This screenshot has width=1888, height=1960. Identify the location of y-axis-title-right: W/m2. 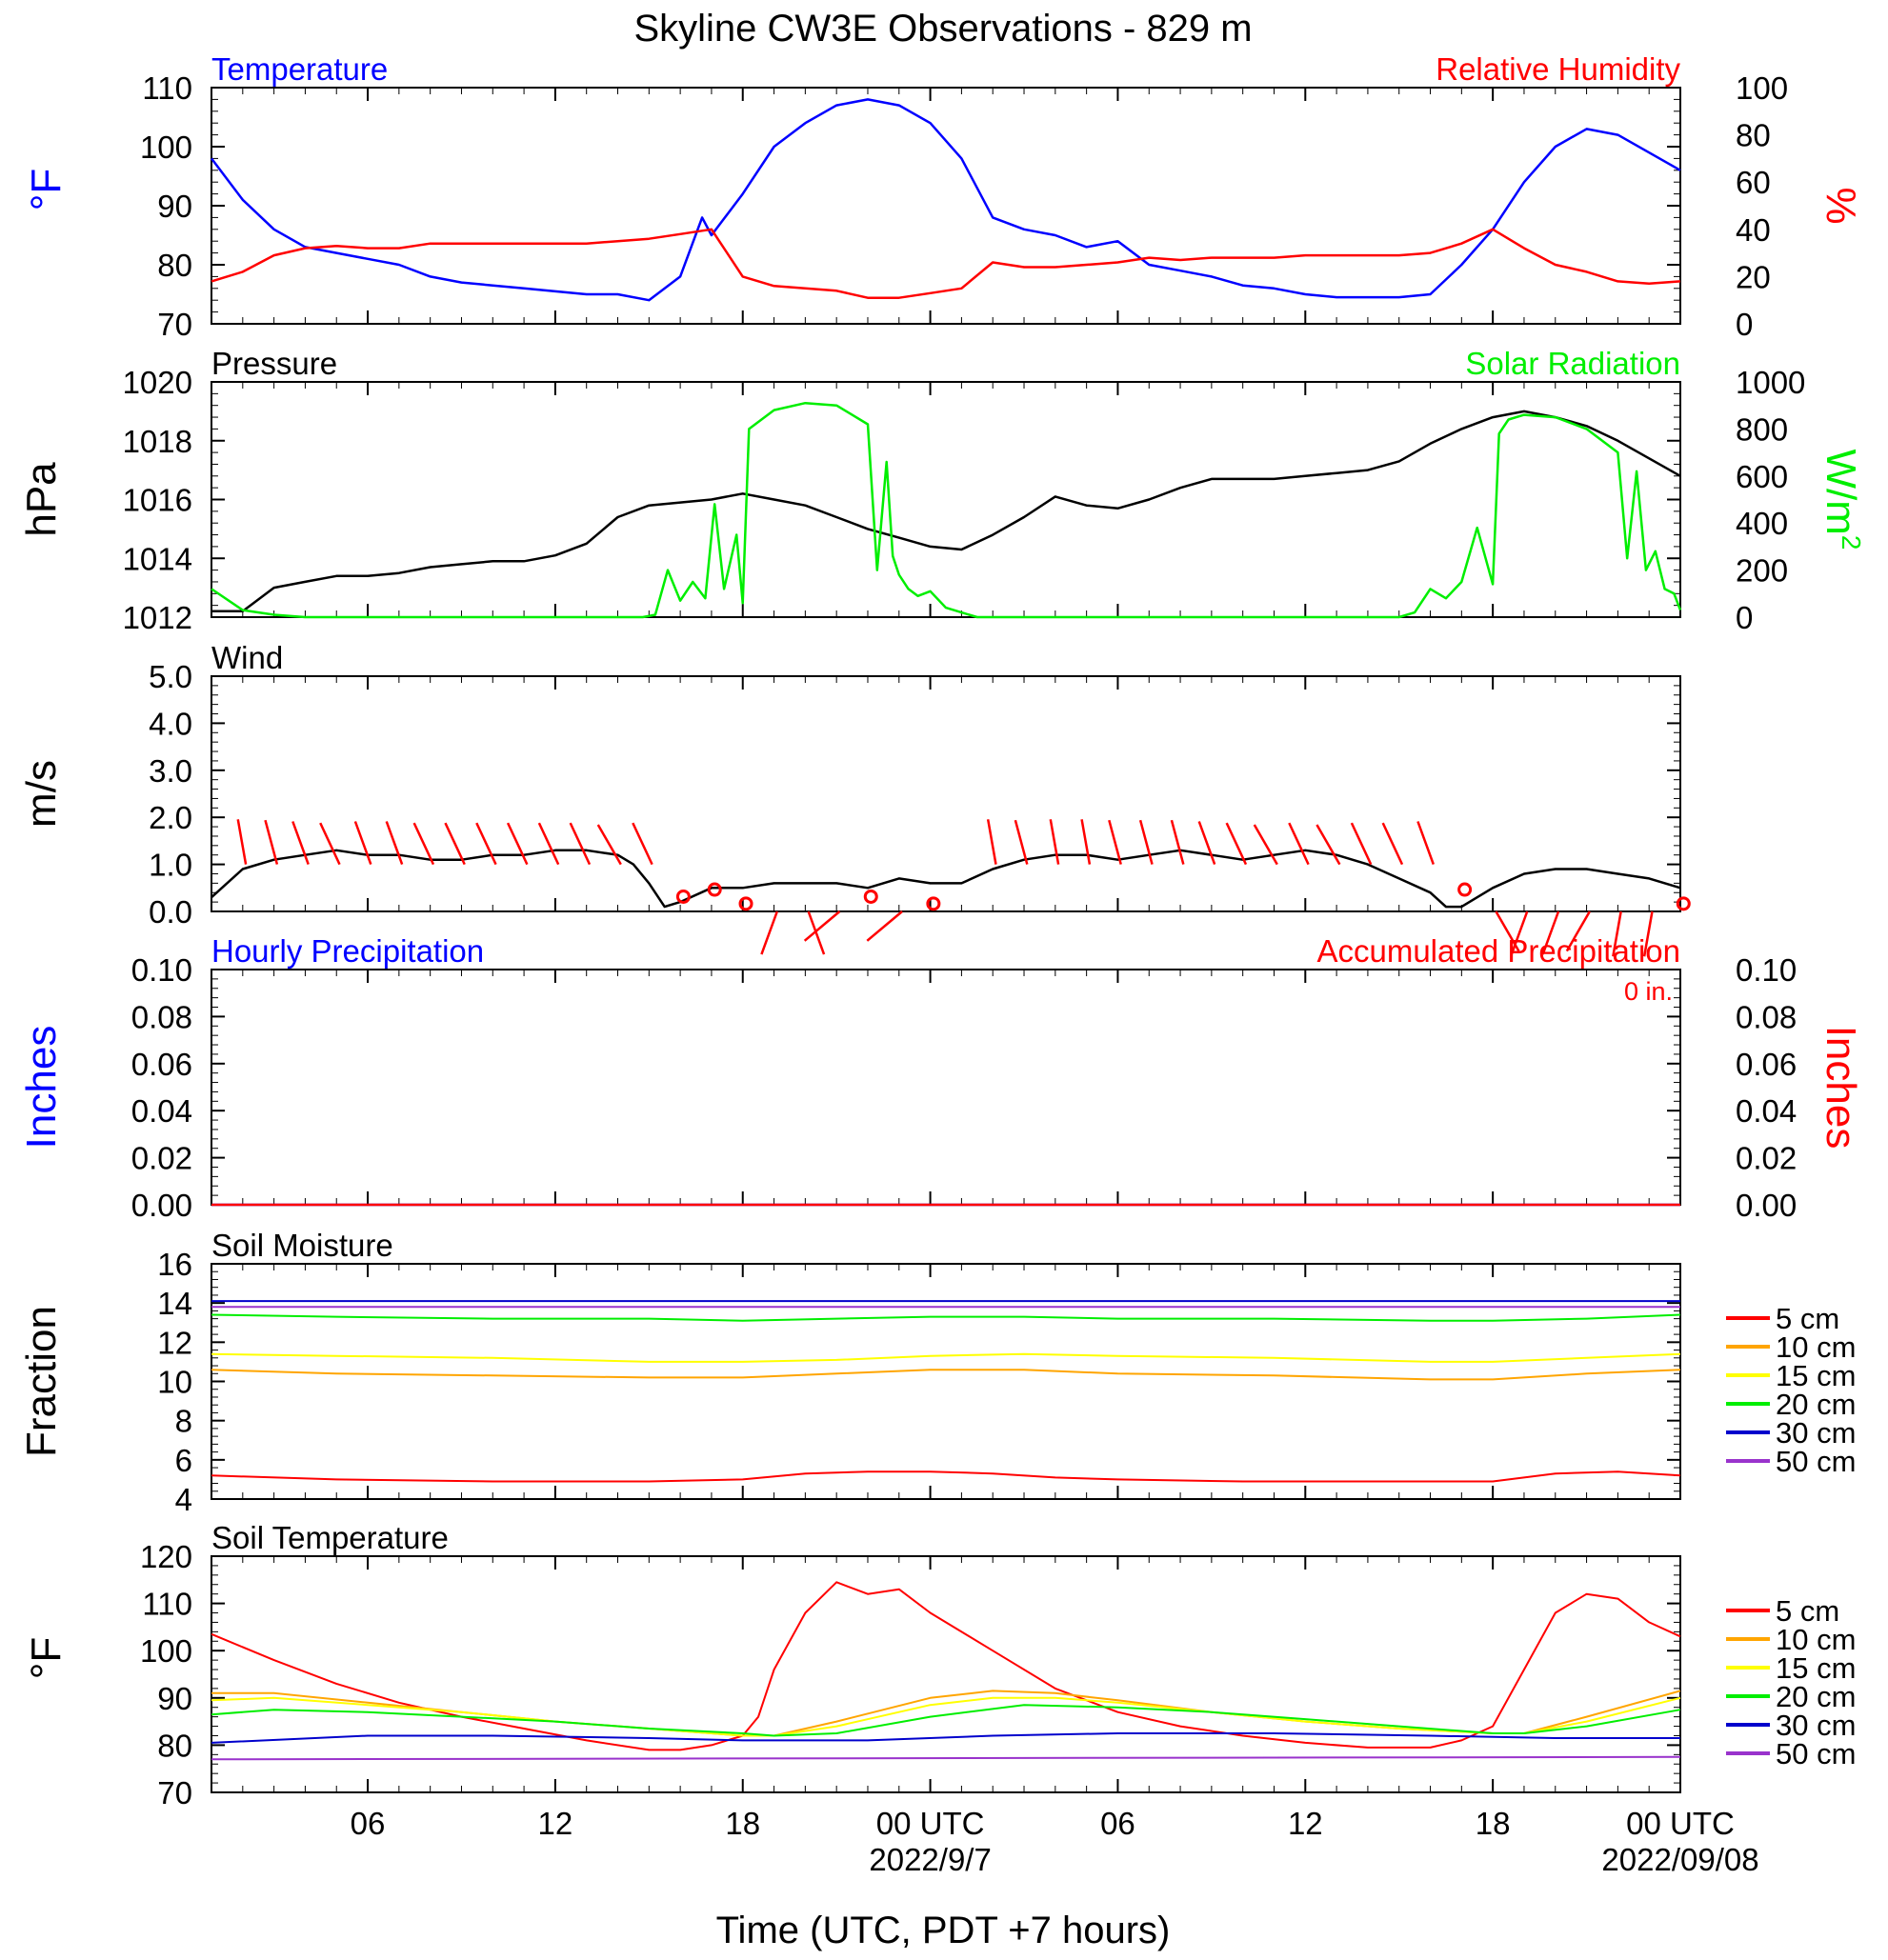
(1842, 500).